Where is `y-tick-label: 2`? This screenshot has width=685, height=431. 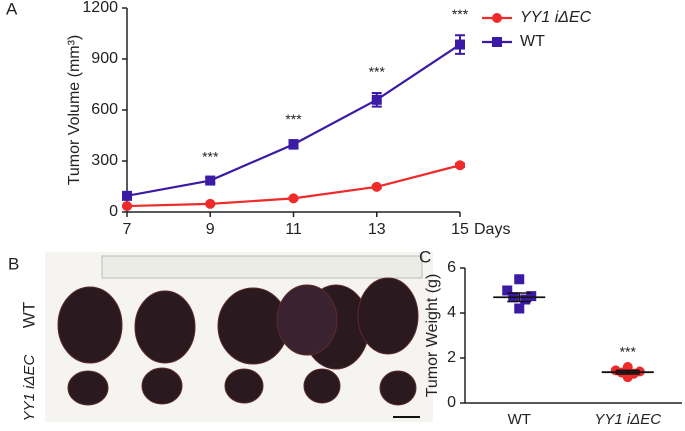
y-tick-label: 2 is located at coordinates (451, 357).